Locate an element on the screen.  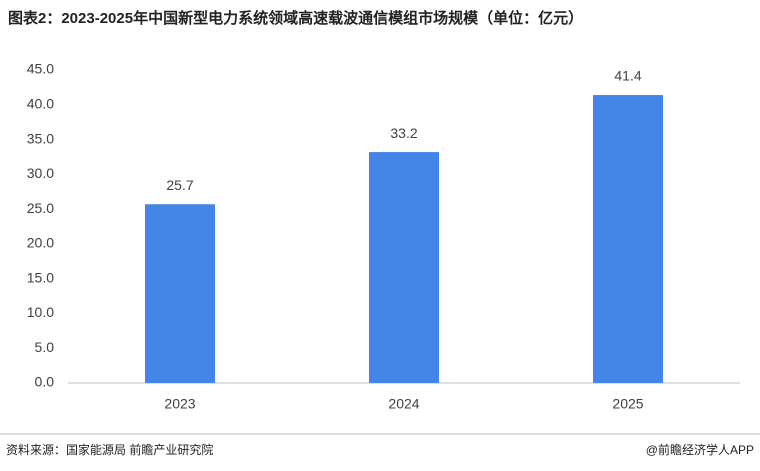
source-note: 资料来源：国家能源局 前瞻产业研究院 is located at coordinates (109, 449).